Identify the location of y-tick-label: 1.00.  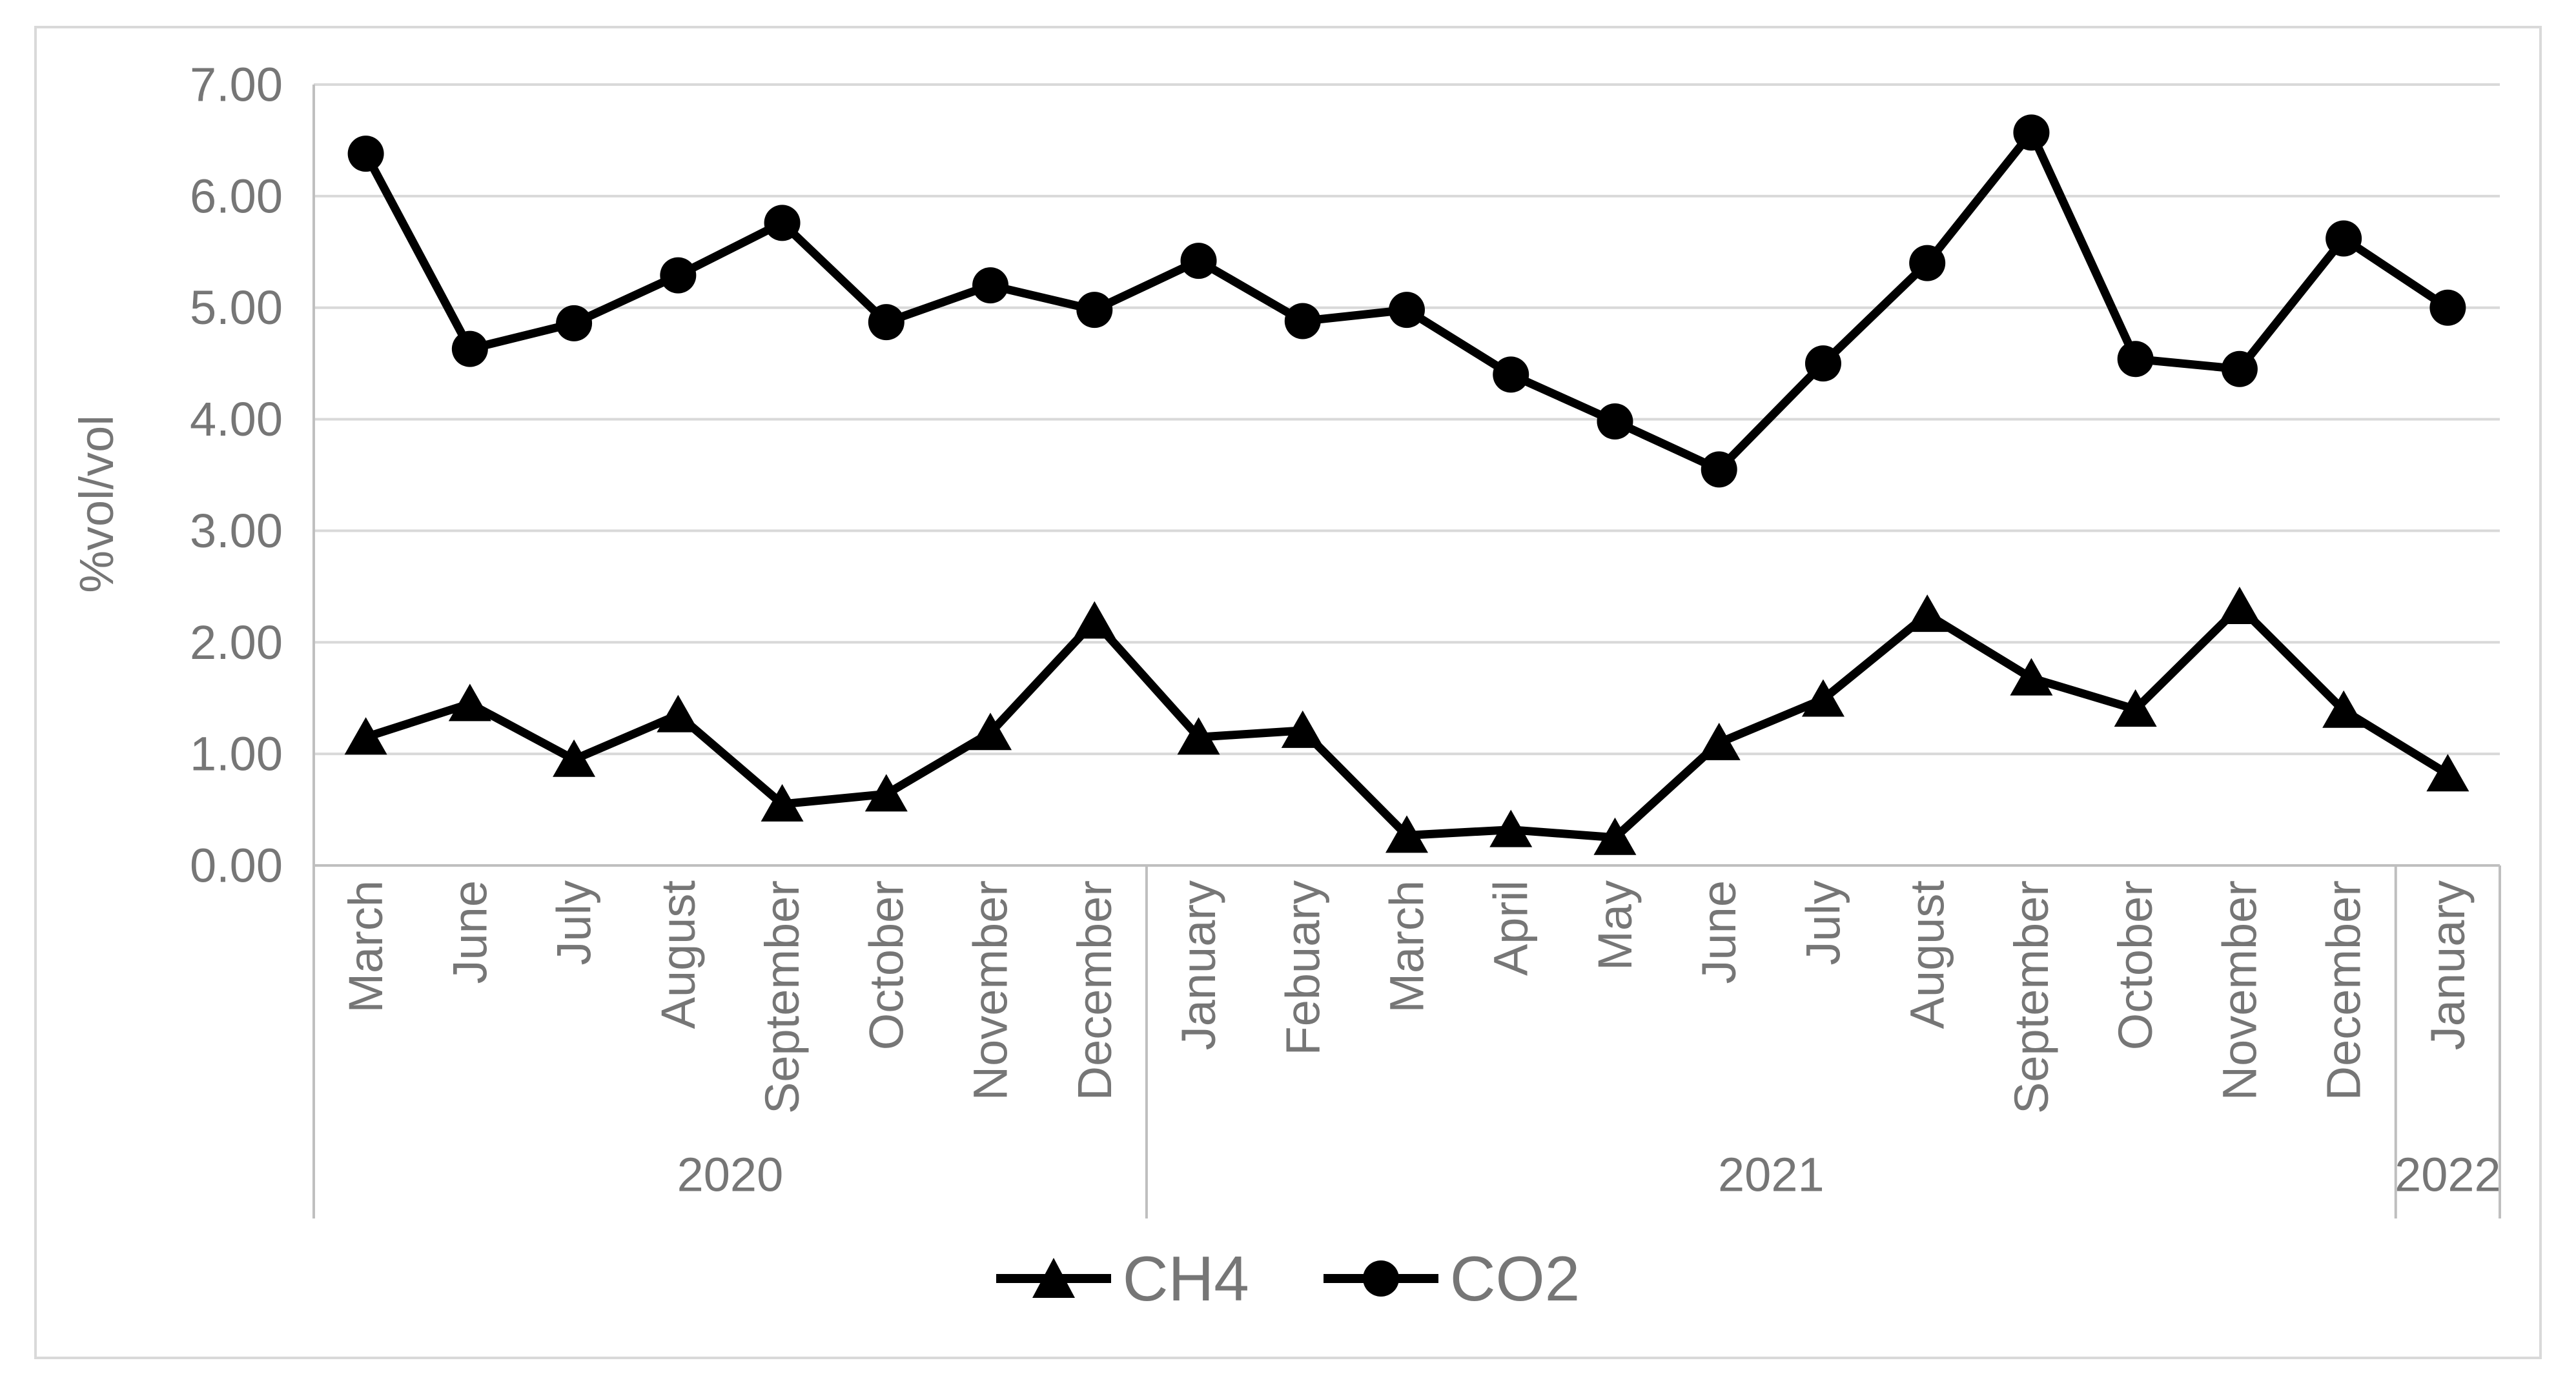
(237, 754).